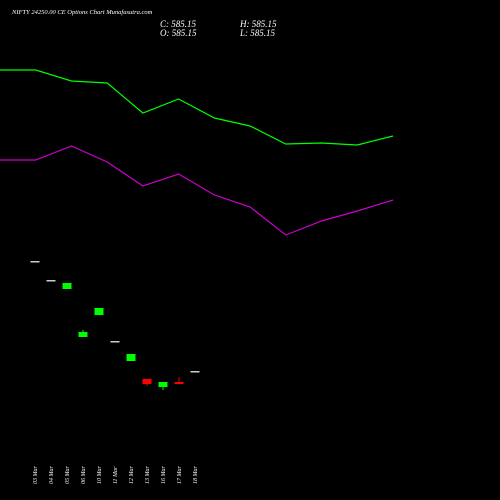 The image size is (500, 500). I want to click on x-tick-label: 03 Mar, so click(36, 475).